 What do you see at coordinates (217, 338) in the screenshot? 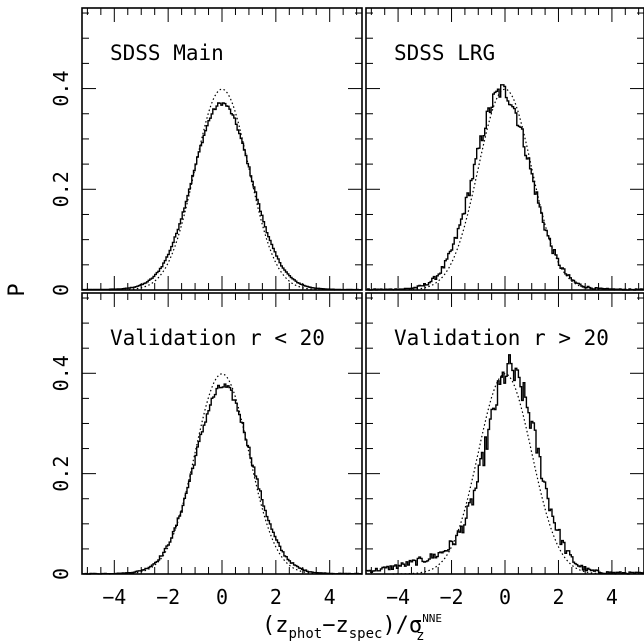
I see `panel-title: Validation r < 20` at bounding box center [217, 338].